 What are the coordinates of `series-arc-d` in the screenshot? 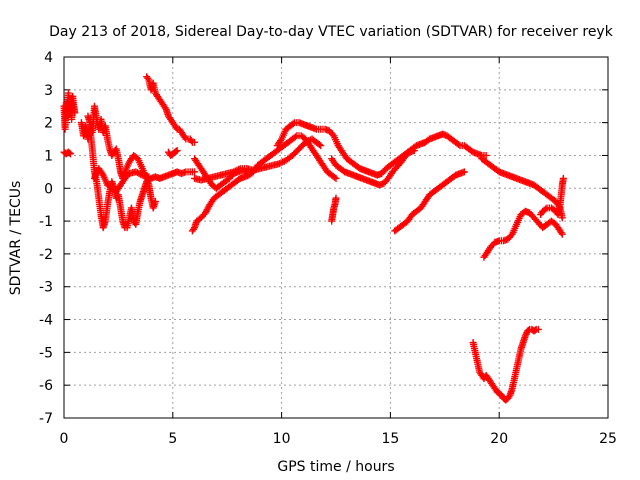 It's located at (121, 157).